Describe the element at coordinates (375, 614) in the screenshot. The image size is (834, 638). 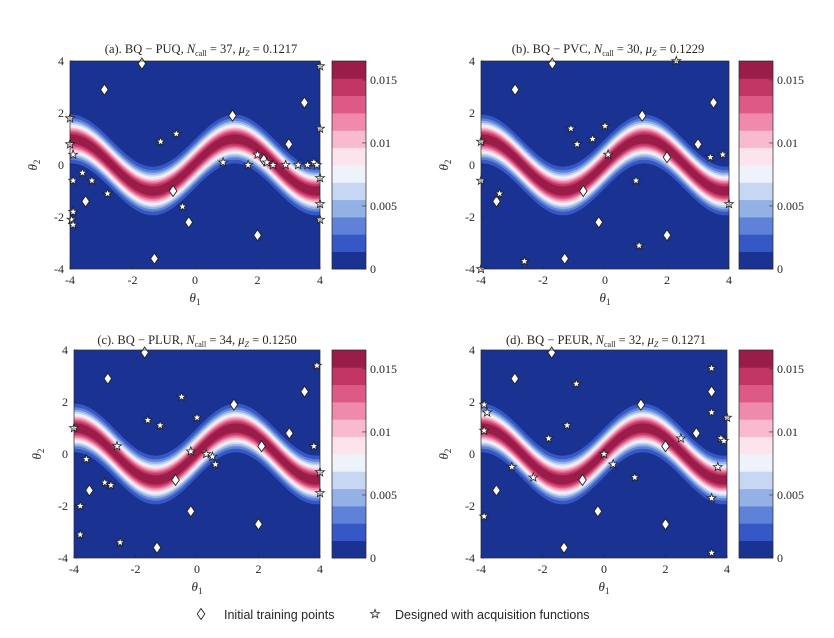
I see `star-icon` at that location.